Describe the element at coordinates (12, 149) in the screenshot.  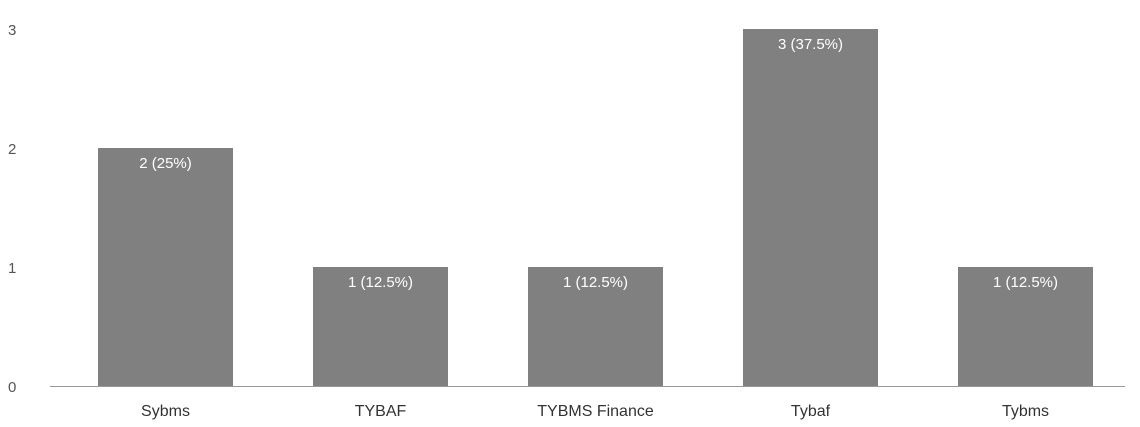
I see `y-tick-label: 2` at that location.